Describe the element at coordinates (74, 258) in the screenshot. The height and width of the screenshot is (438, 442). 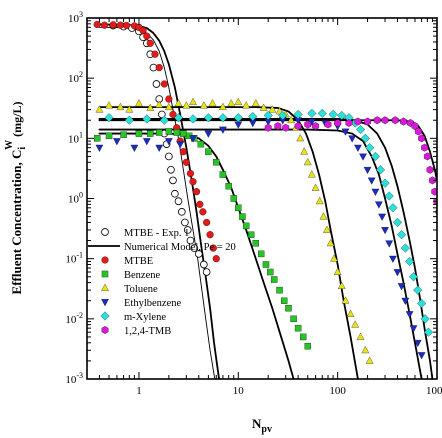
I see `y-tick-label: 10⁻¹` at that location.